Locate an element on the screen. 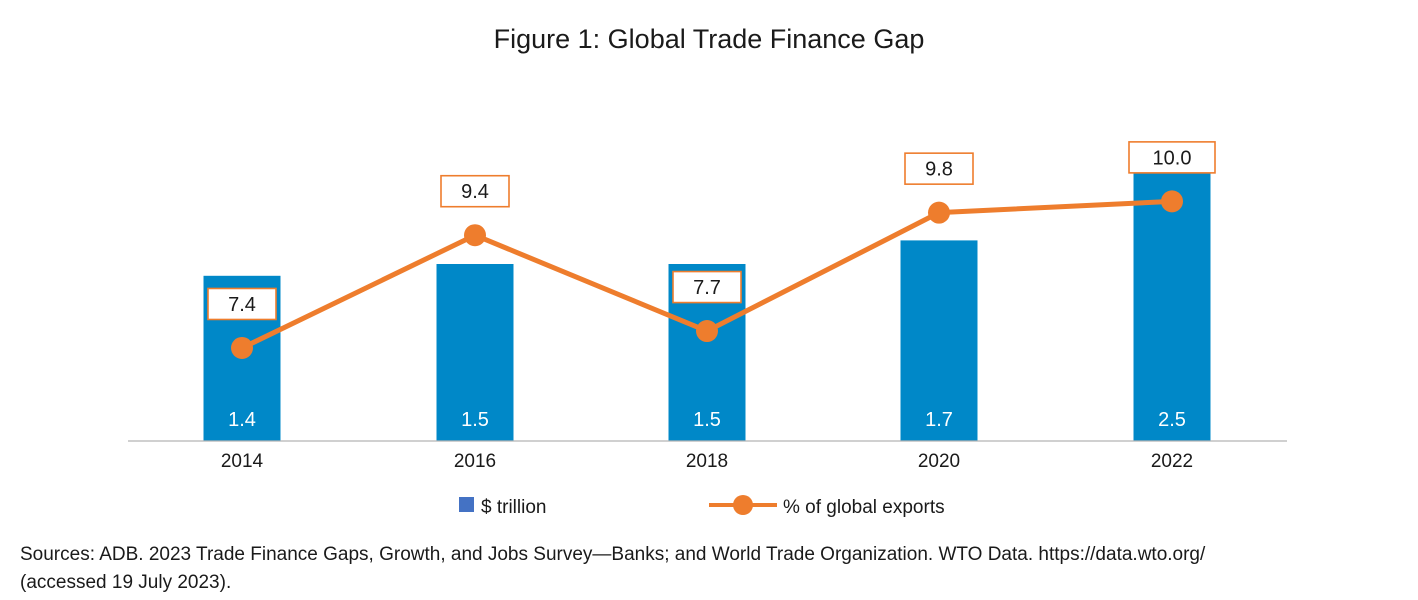 The image size is (1418, 600). line-label-box-2018 is located at coordinates (707, 287).